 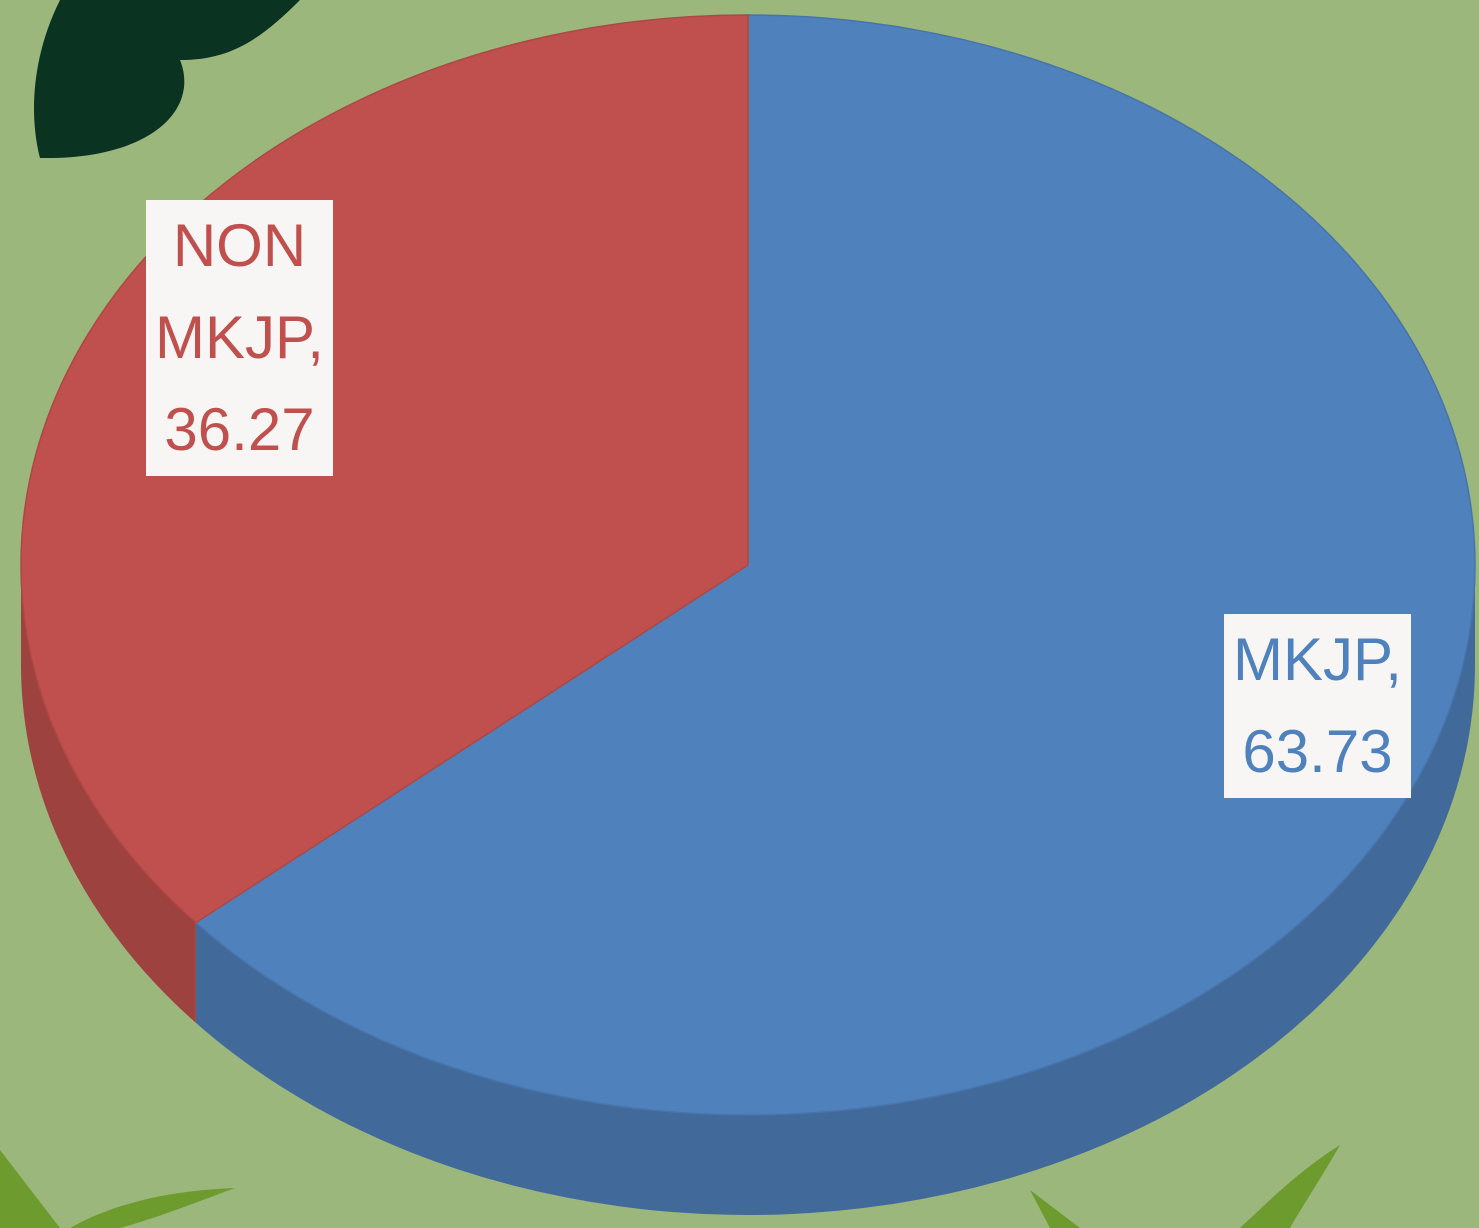 I want to click on data-label: MKJP, 63.73, so click(x=1317, y=706).